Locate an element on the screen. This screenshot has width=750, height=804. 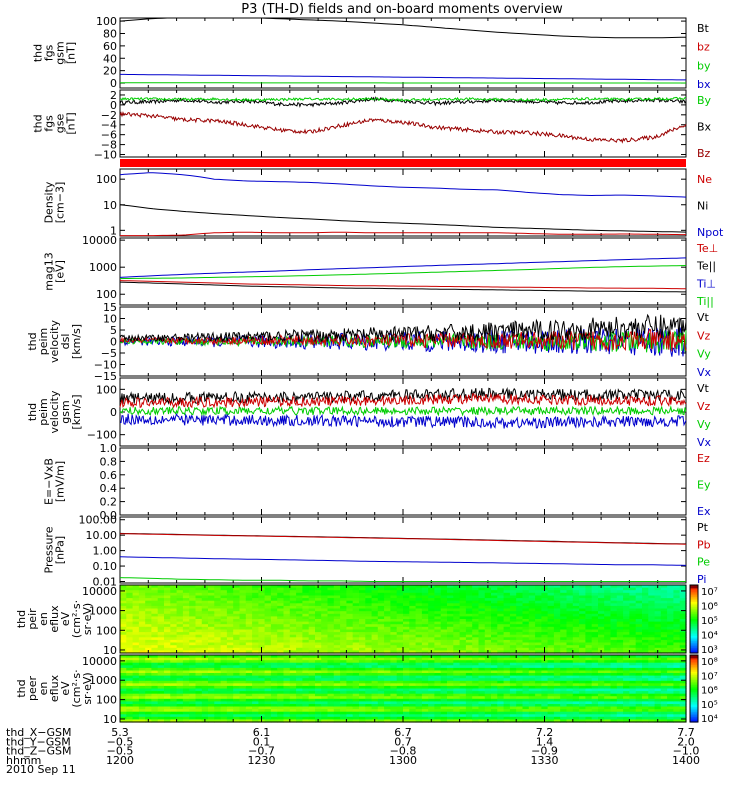
y-tick-label: 10000 is located at coordinates (99, 591).